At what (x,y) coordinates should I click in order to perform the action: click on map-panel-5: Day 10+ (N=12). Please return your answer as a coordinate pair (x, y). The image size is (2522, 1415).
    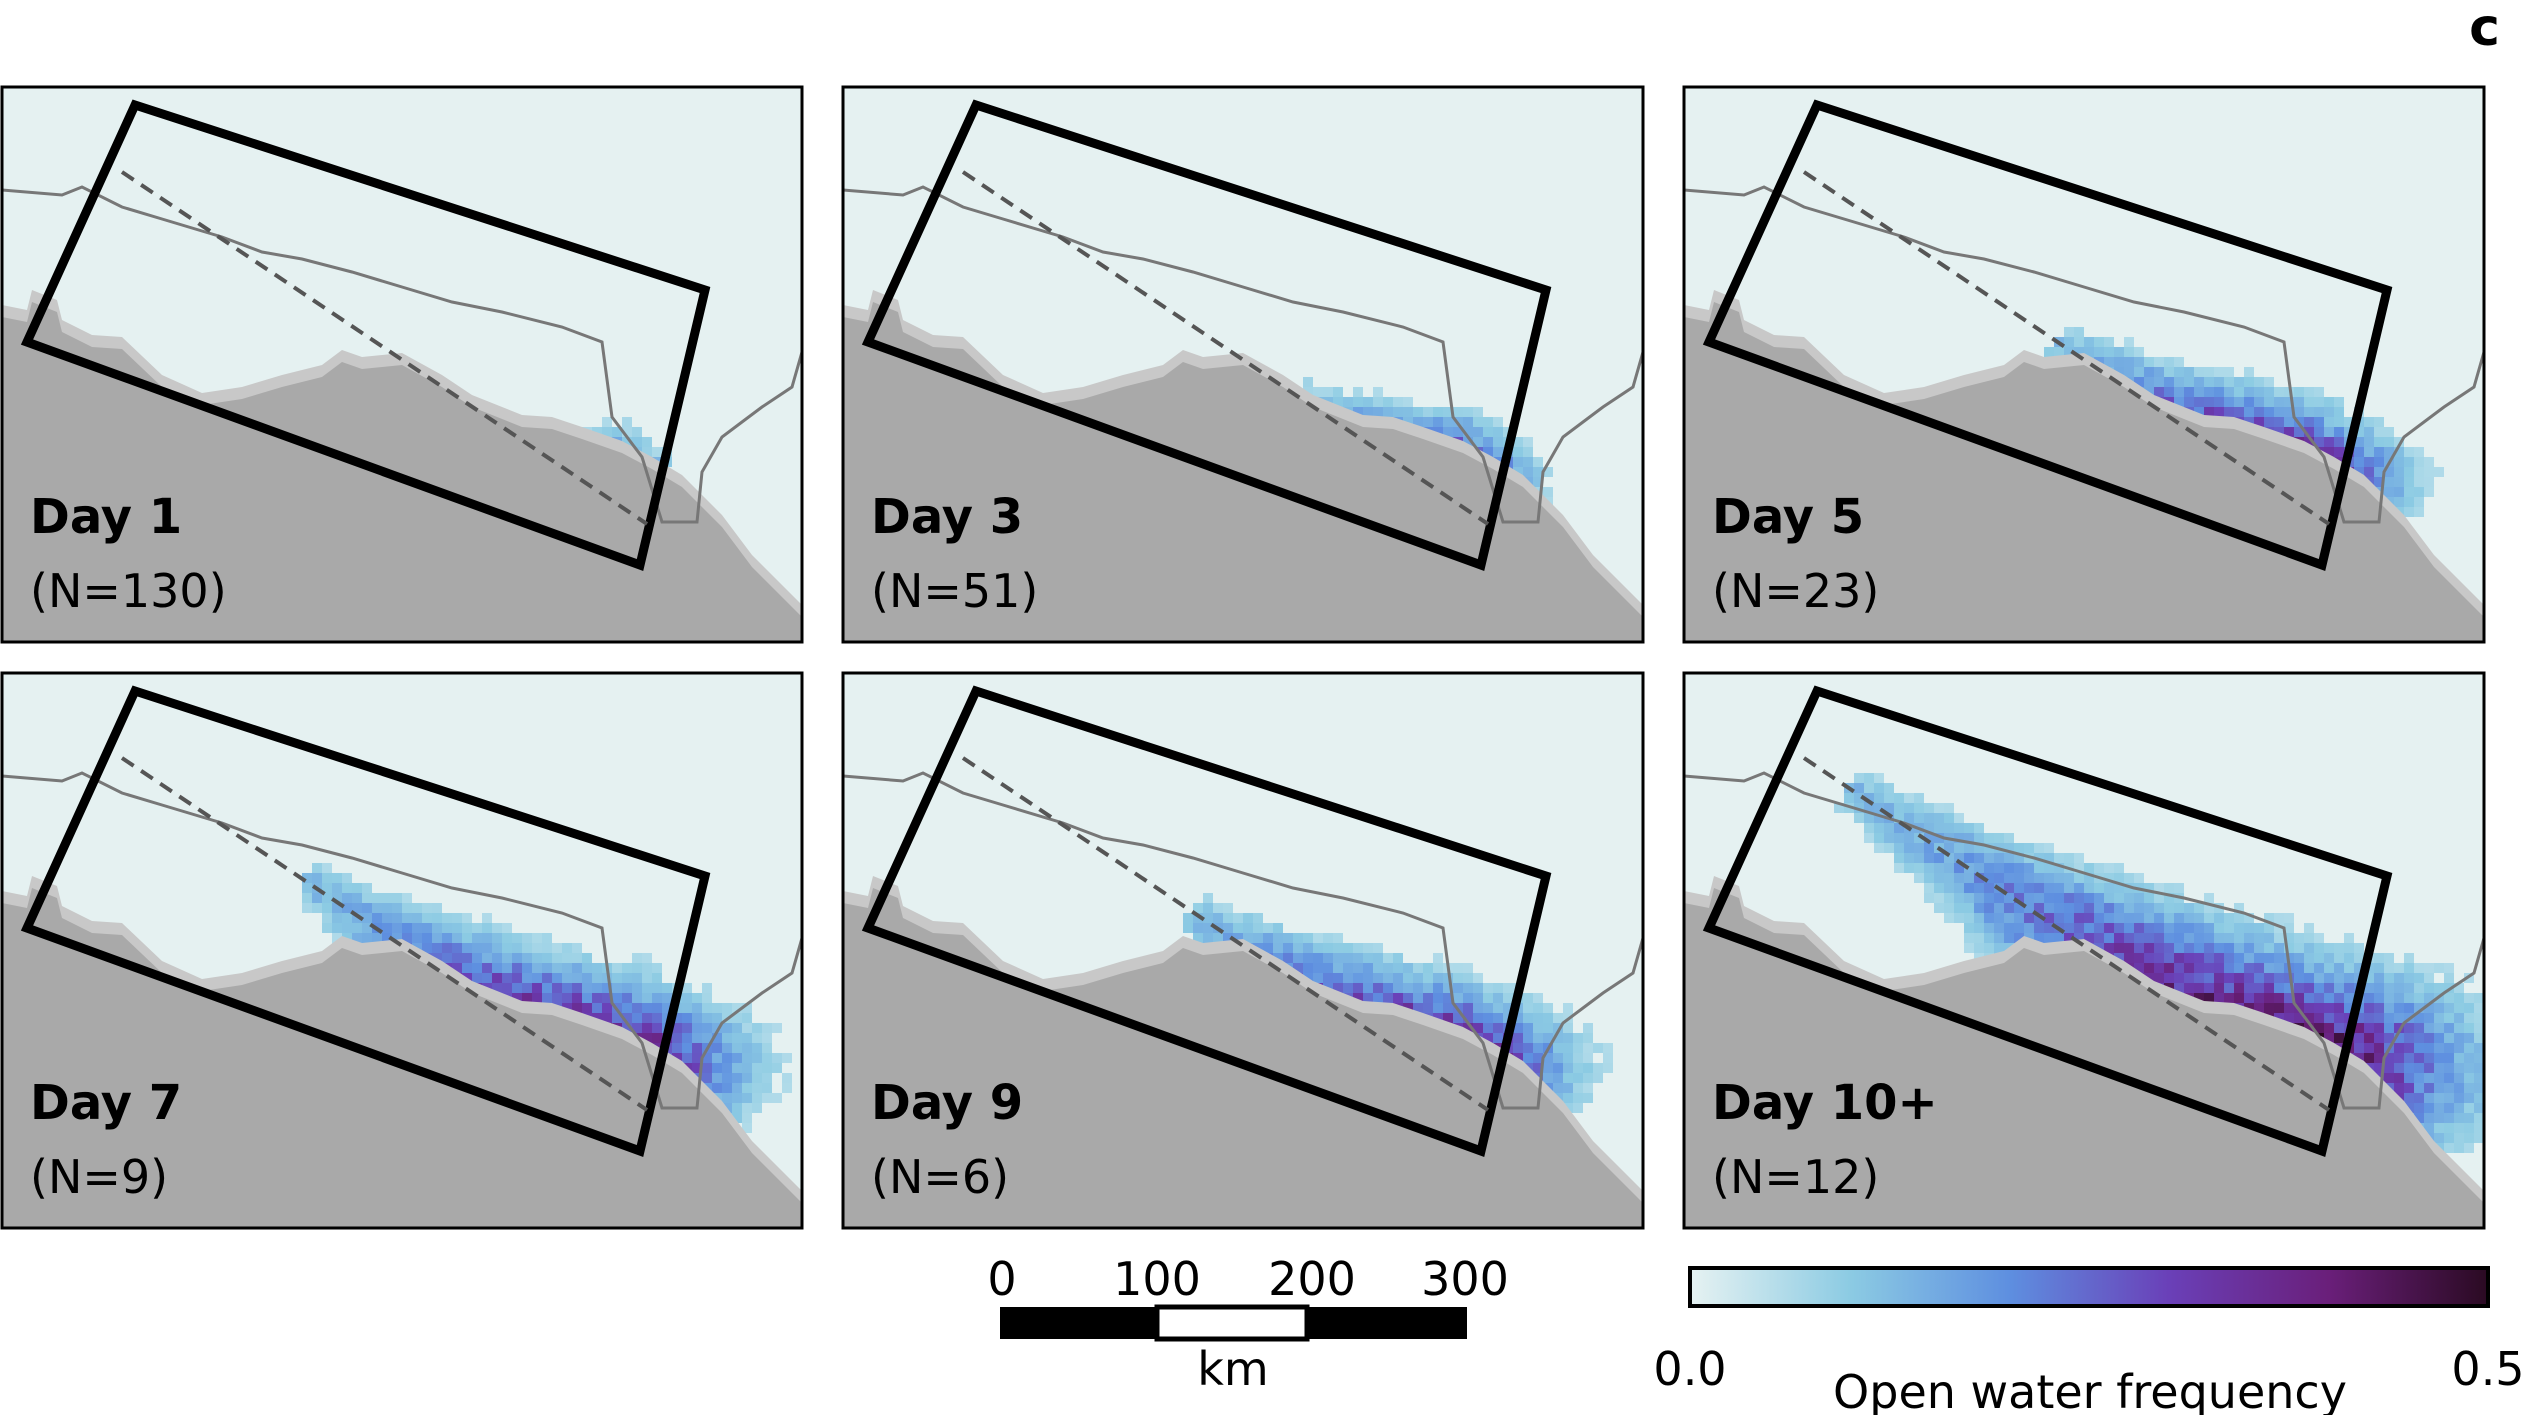
    Looking at the image, I should click on (2084, 950).